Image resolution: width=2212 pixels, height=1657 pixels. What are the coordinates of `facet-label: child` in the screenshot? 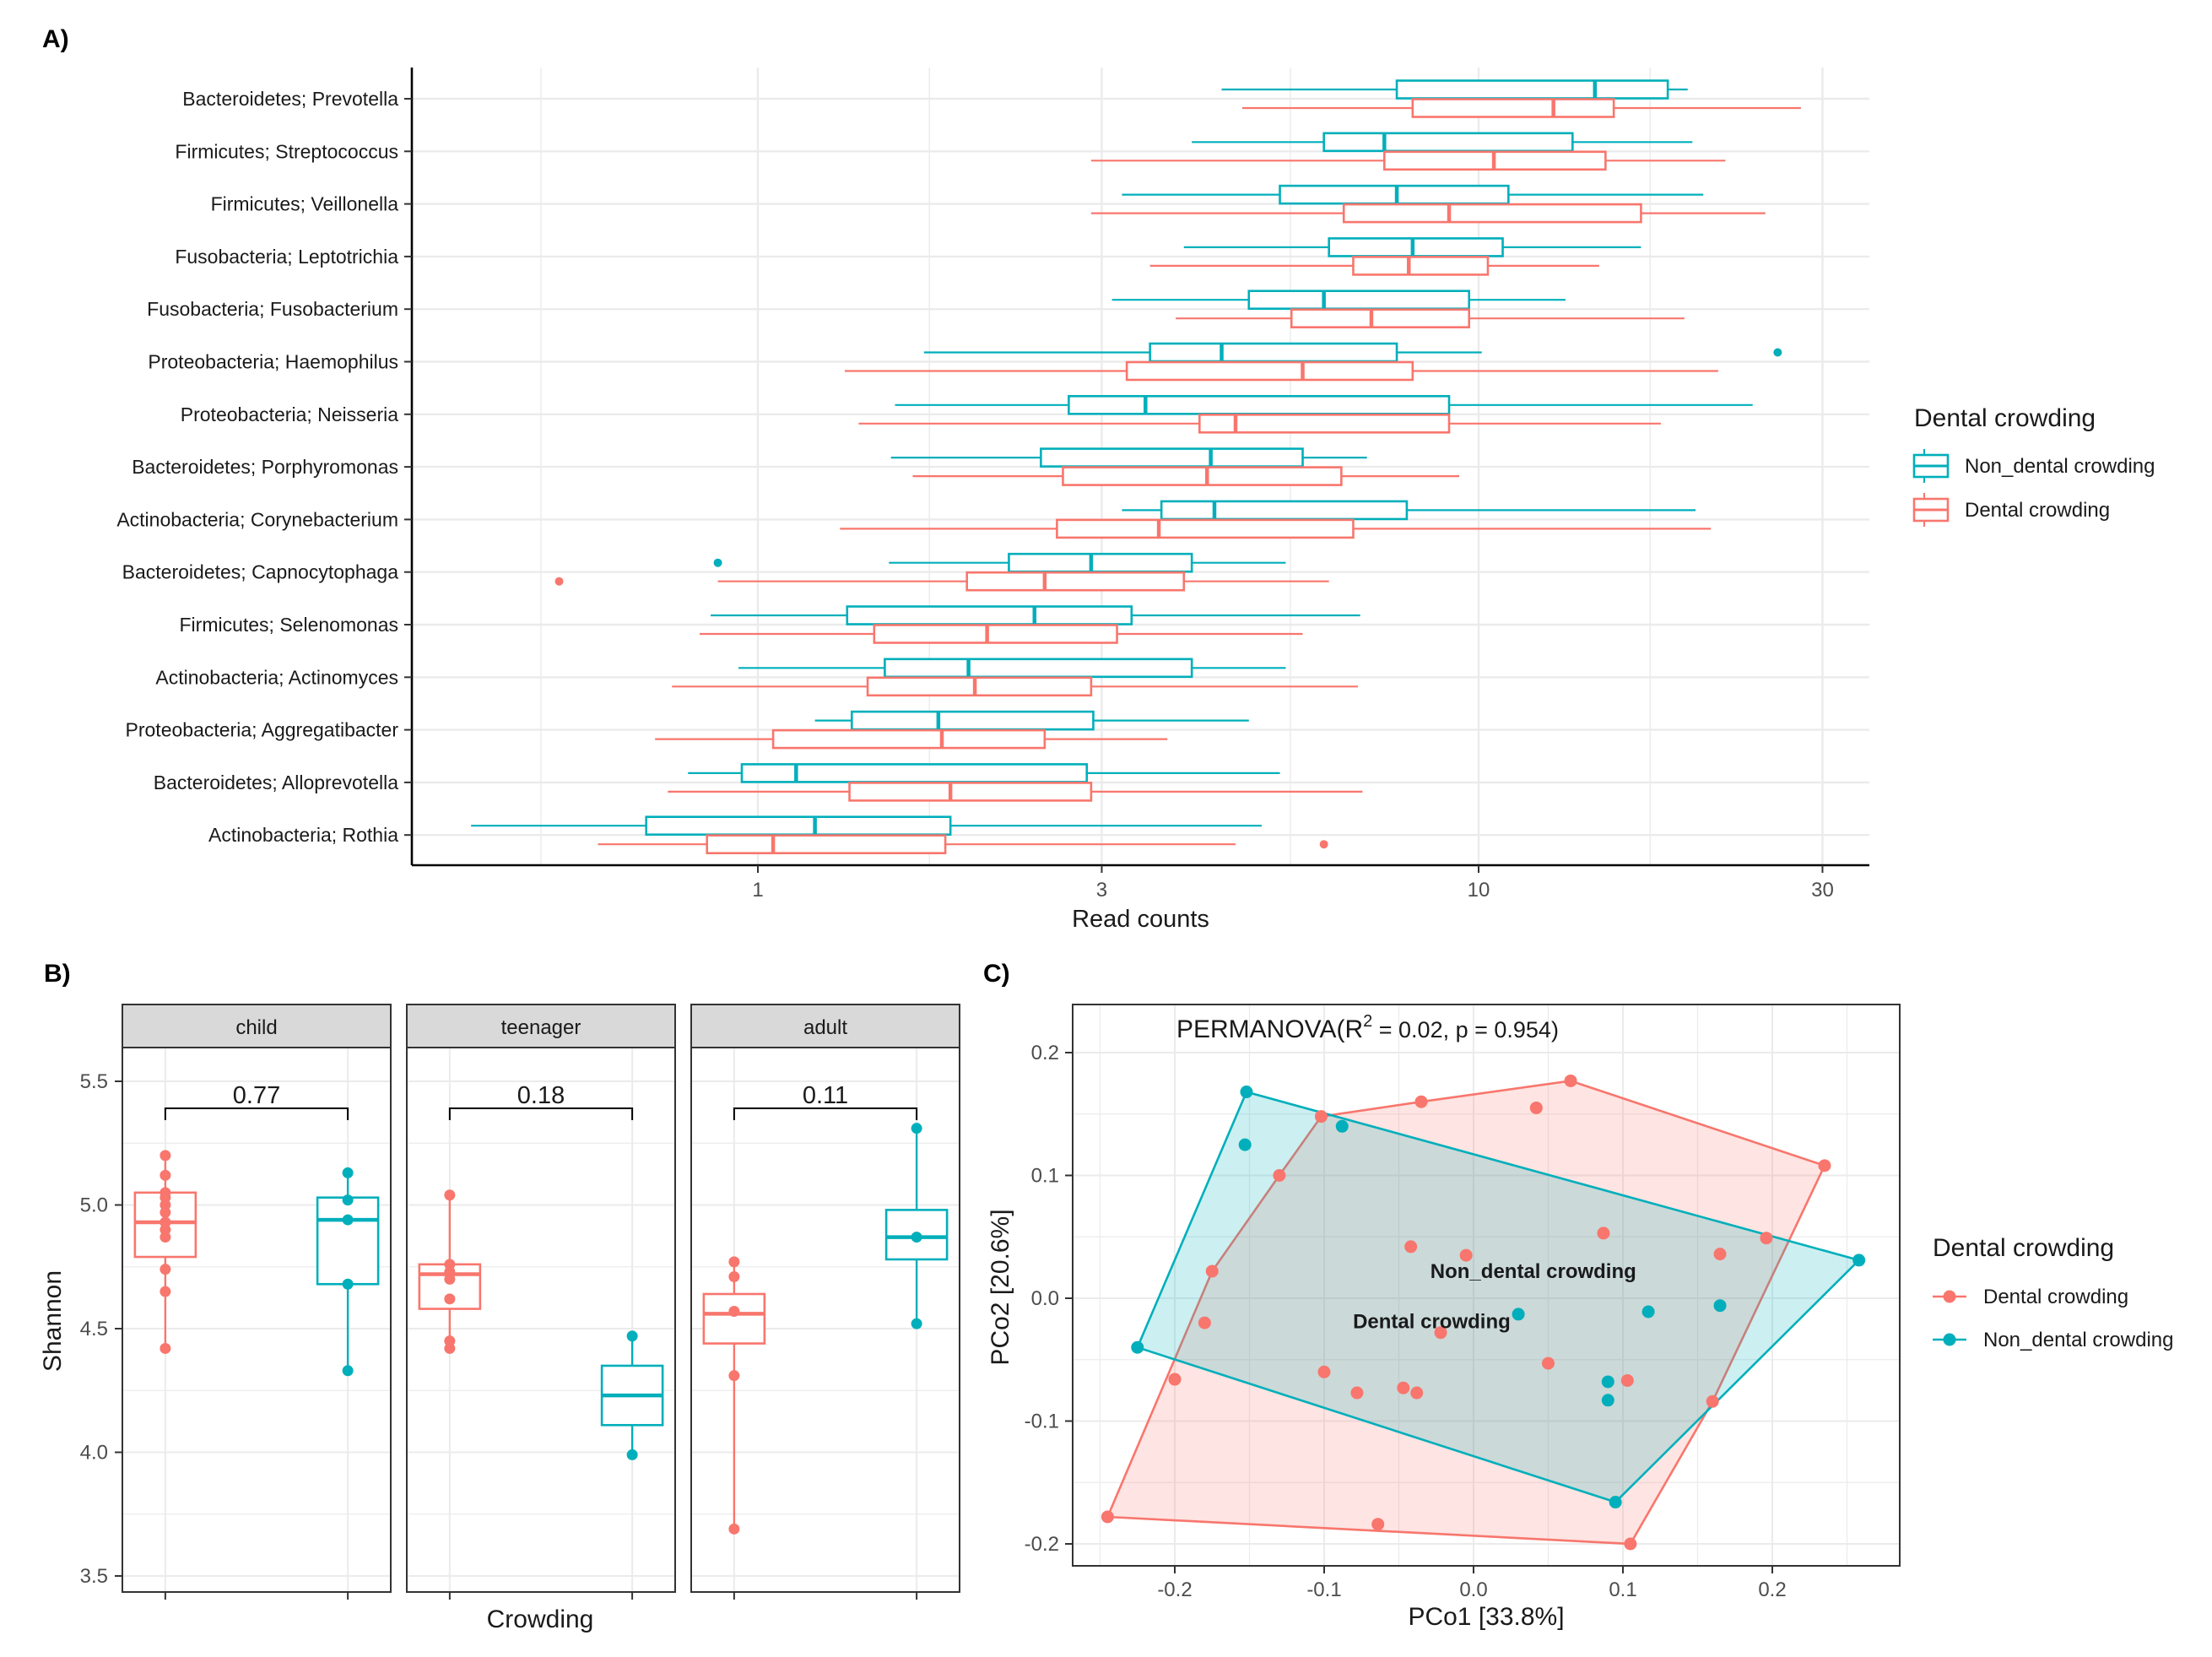 It's located at (256, 1027).